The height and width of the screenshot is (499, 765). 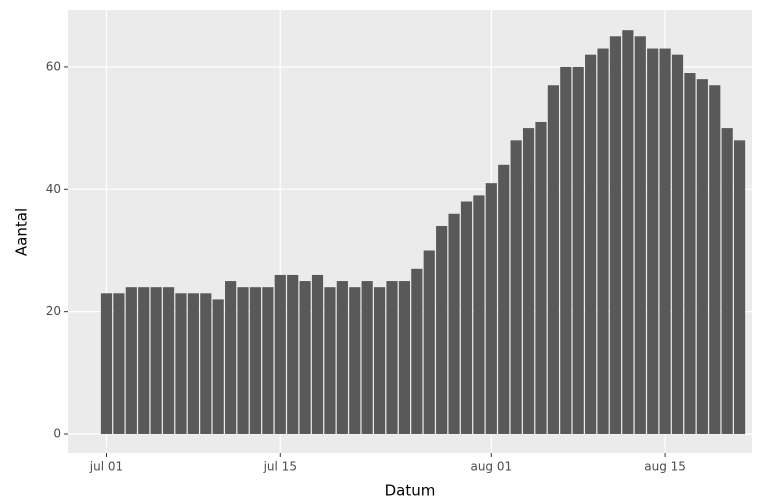 I want to click on x-tick-label: aug 01, so click(x=491, y=467).